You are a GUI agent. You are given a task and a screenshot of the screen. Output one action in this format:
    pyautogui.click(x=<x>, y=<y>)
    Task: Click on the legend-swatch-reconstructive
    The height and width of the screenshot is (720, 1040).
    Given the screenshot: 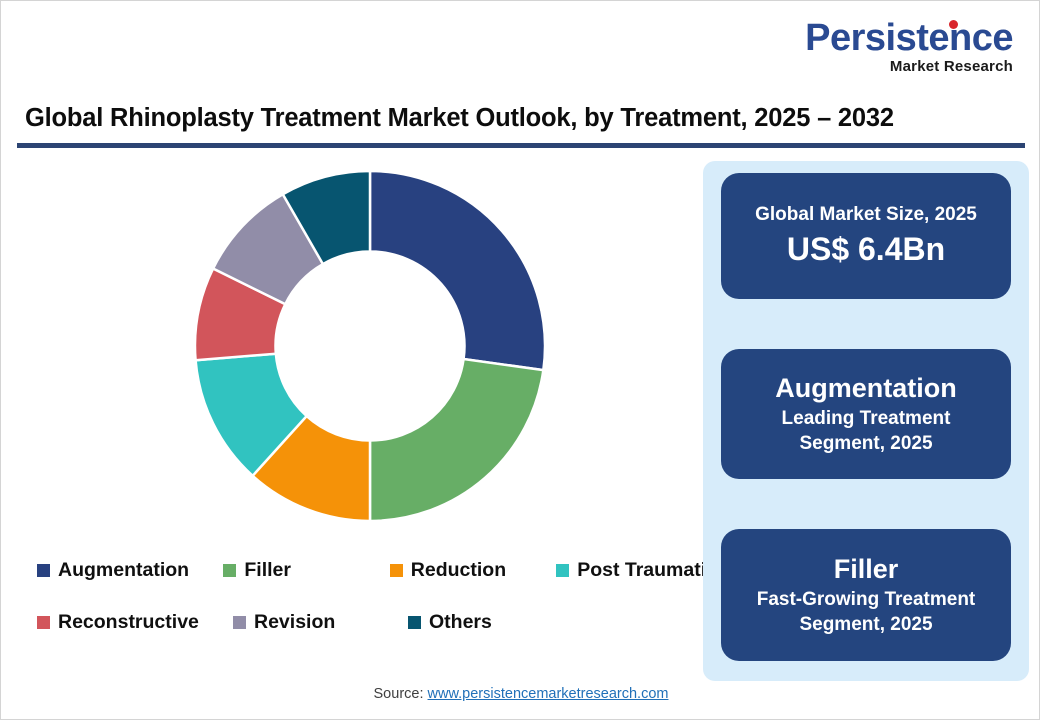 What is the action you would take?
    pyautogui.click(x=43, y=622)
    